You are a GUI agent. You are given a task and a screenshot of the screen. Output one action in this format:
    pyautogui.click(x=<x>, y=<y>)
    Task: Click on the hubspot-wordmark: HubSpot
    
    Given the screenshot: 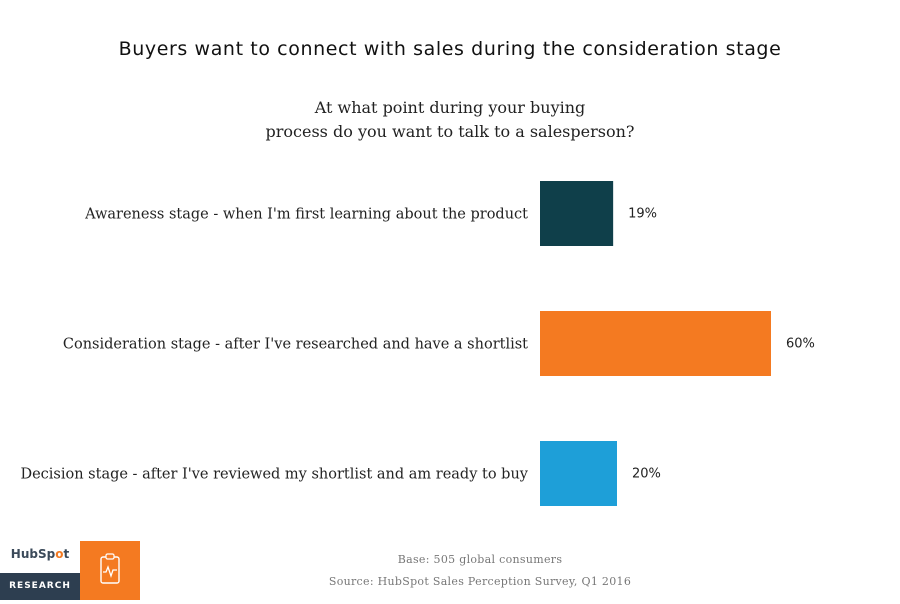 What is the action you would take?
    pyautogui.click(x=40, y=554)
    